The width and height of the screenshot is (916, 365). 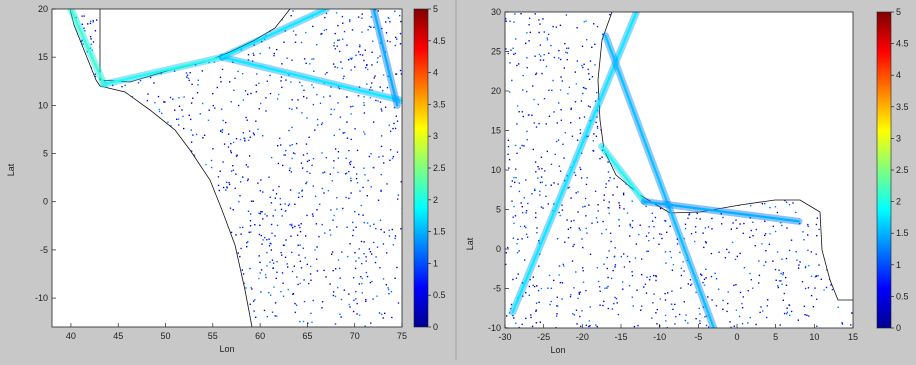 I want to click on panel-1-x-tick-label: 60, so click(x=260, y=336).